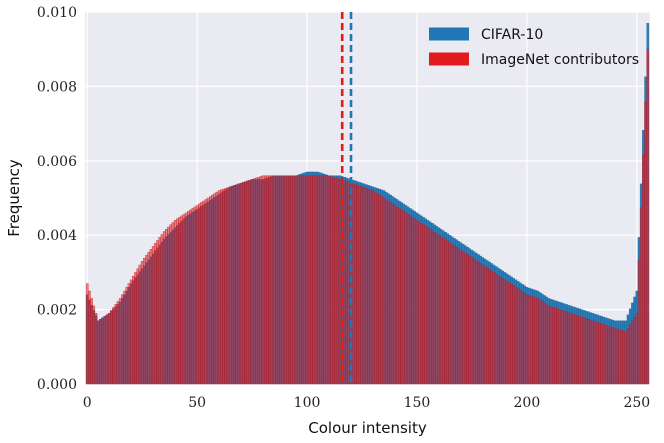  I want to click on x-axis-label: Colour intensity, so click(367, 428).